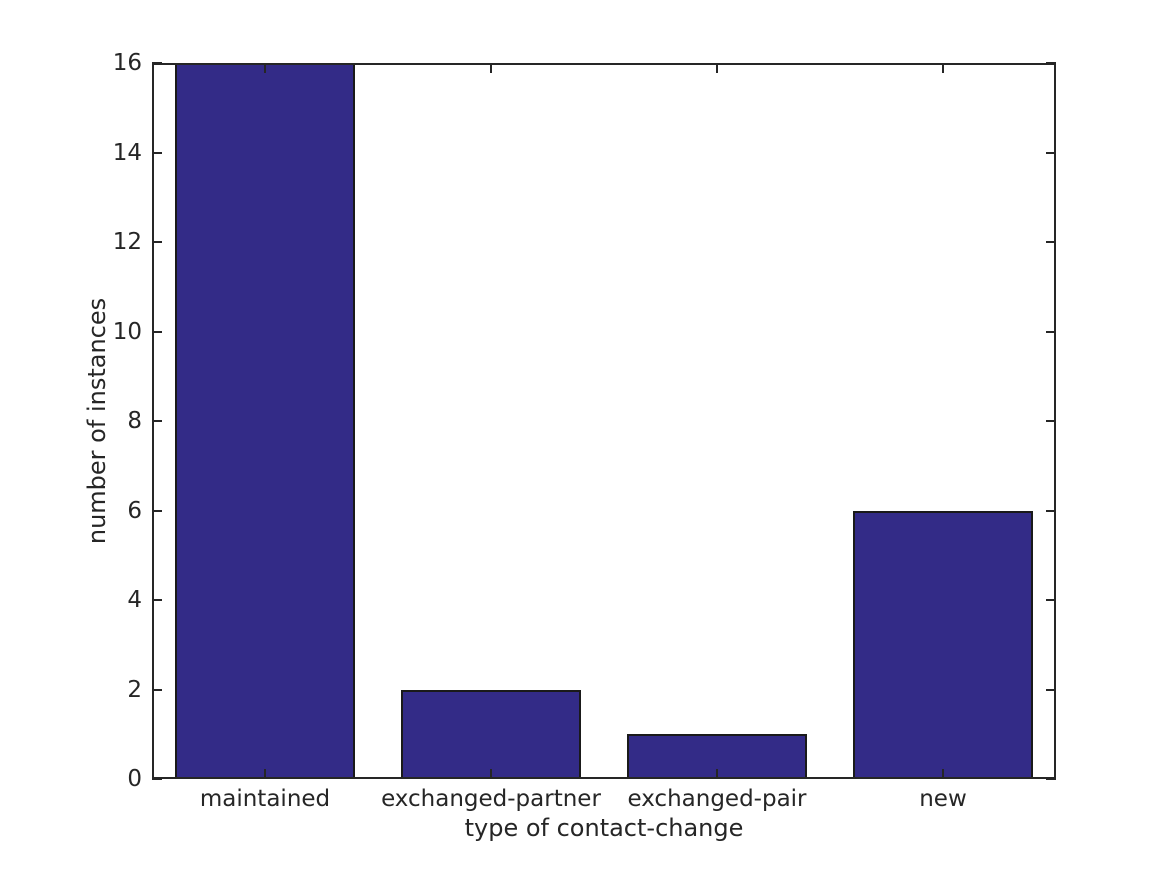 The width and height of the screenshot is (1167, 875). I want to click on y-tick-label: 12, so click(127, 242).